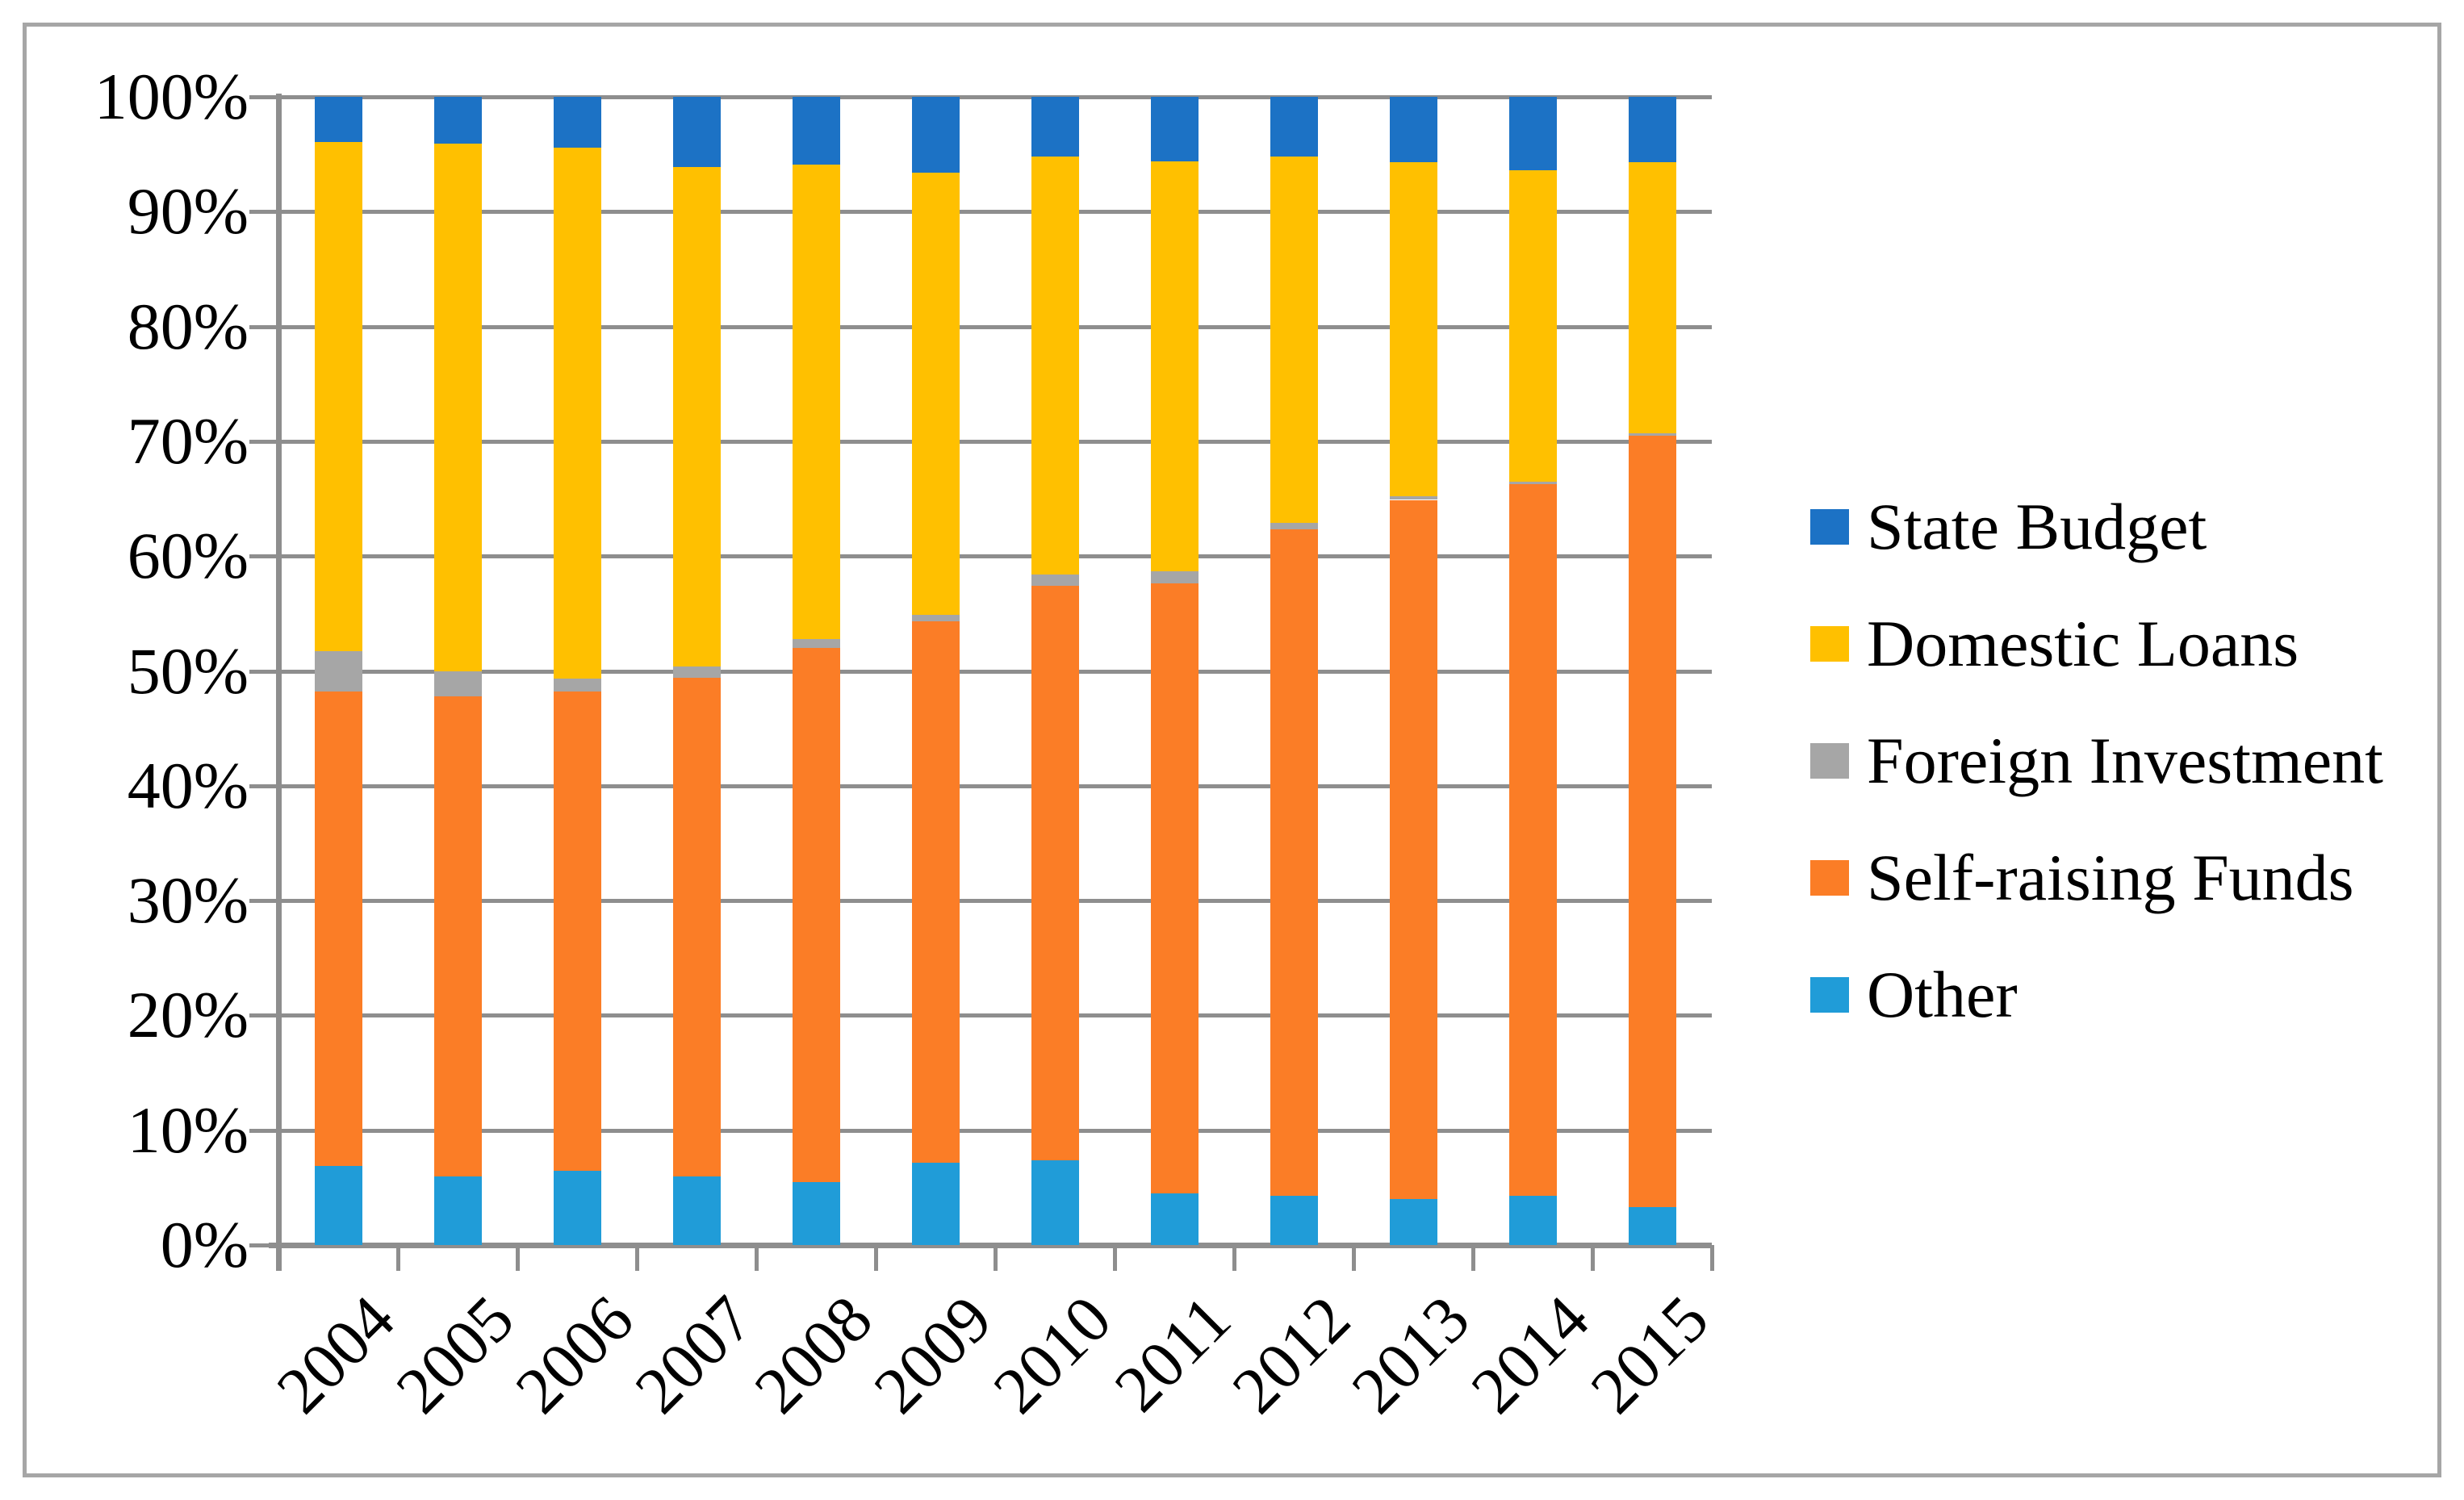 This screenshot has width=2464, height=1500. I want to click on legend-entry-self-raising-funds: Self-raising Funds, so click(2082, 878).